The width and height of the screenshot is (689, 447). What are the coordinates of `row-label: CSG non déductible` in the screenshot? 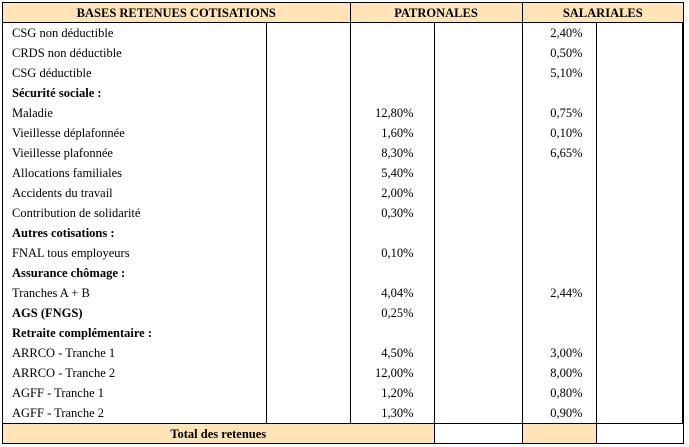 It's located at (63, 32).